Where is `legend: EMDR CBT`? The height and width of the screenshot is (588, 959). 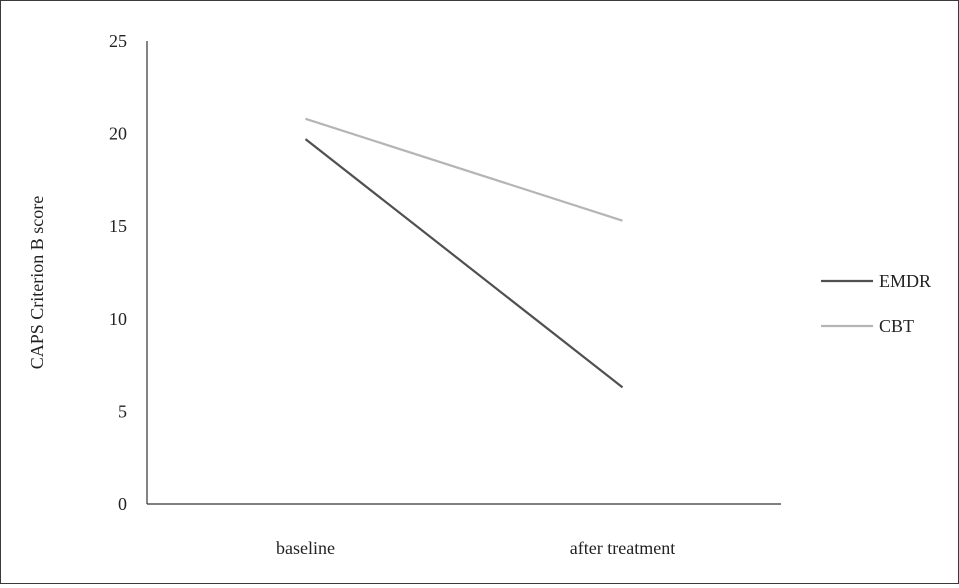 legend: EMDR CBT is located at coordinates (876, 303).